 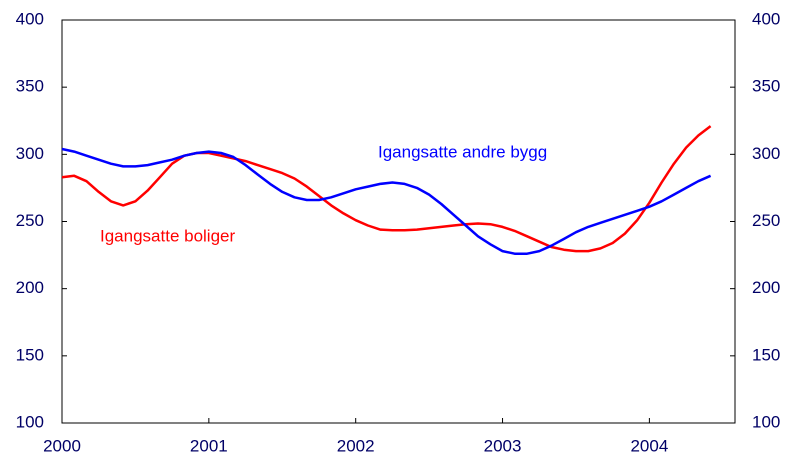 I want to click on y2-tick-label: 300, so click(x=766, y=153).